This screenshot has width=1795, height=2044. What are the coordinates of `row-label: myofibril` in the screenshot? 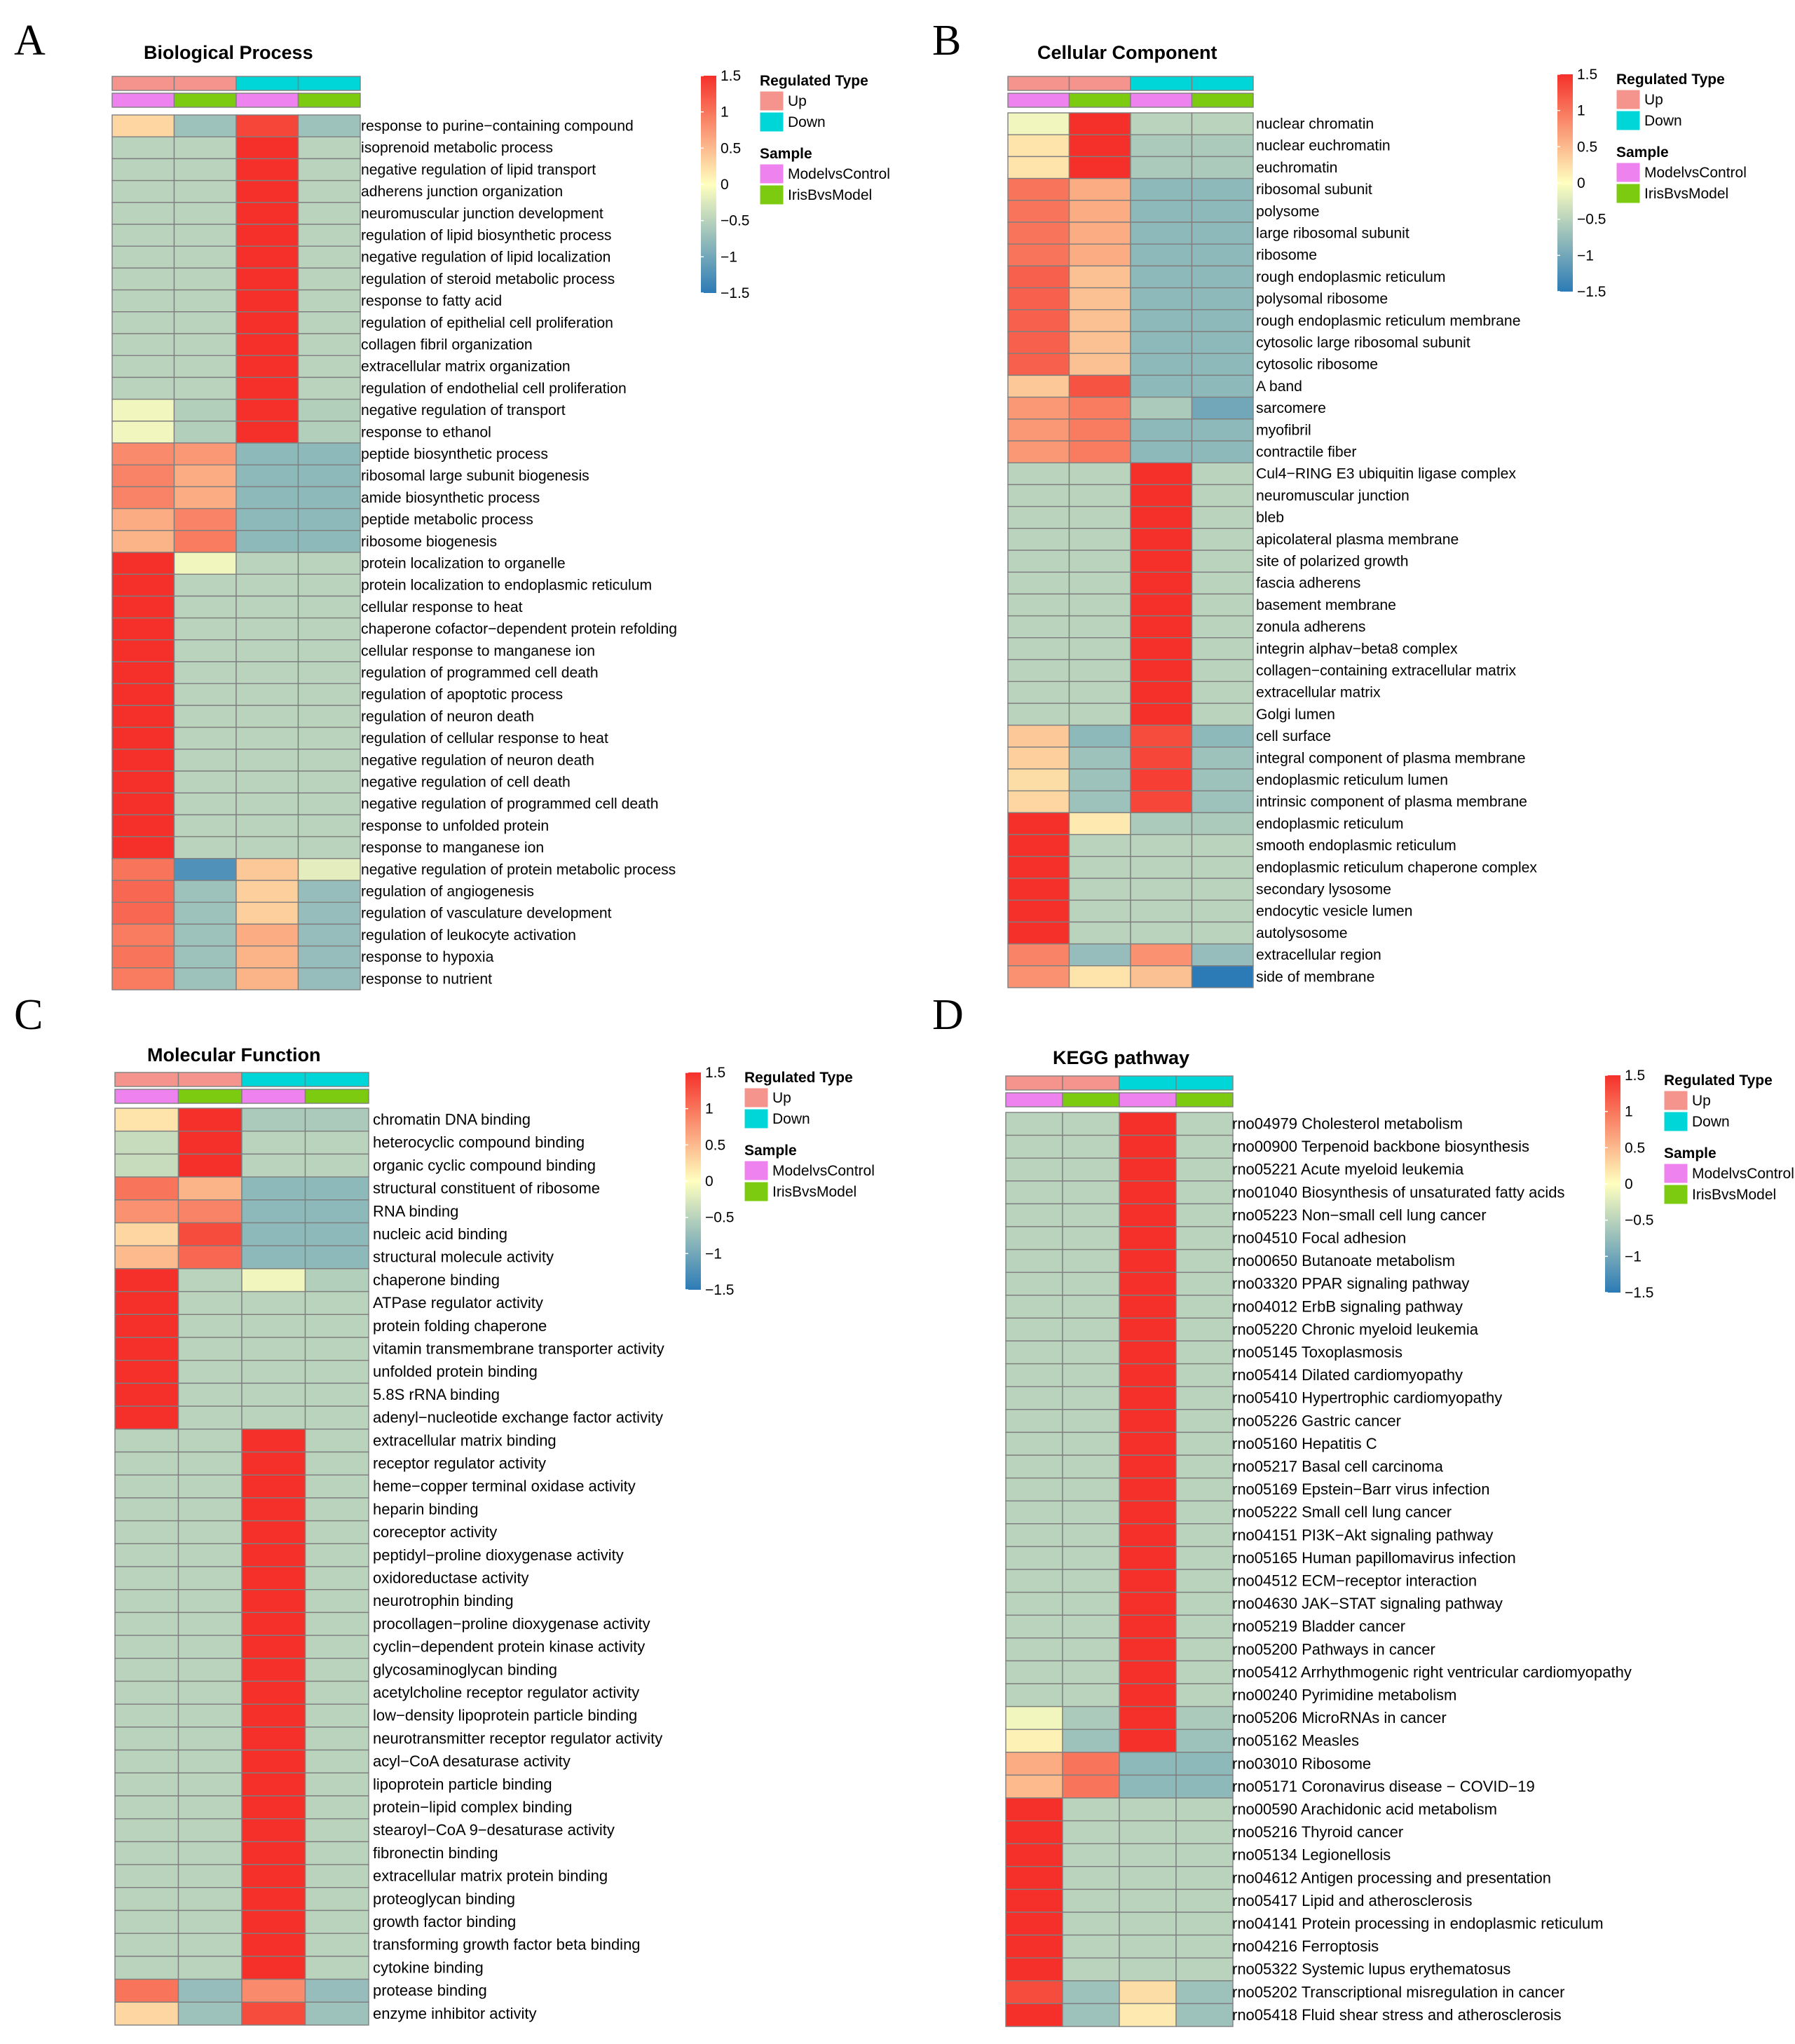 It's located at (1283, 430).